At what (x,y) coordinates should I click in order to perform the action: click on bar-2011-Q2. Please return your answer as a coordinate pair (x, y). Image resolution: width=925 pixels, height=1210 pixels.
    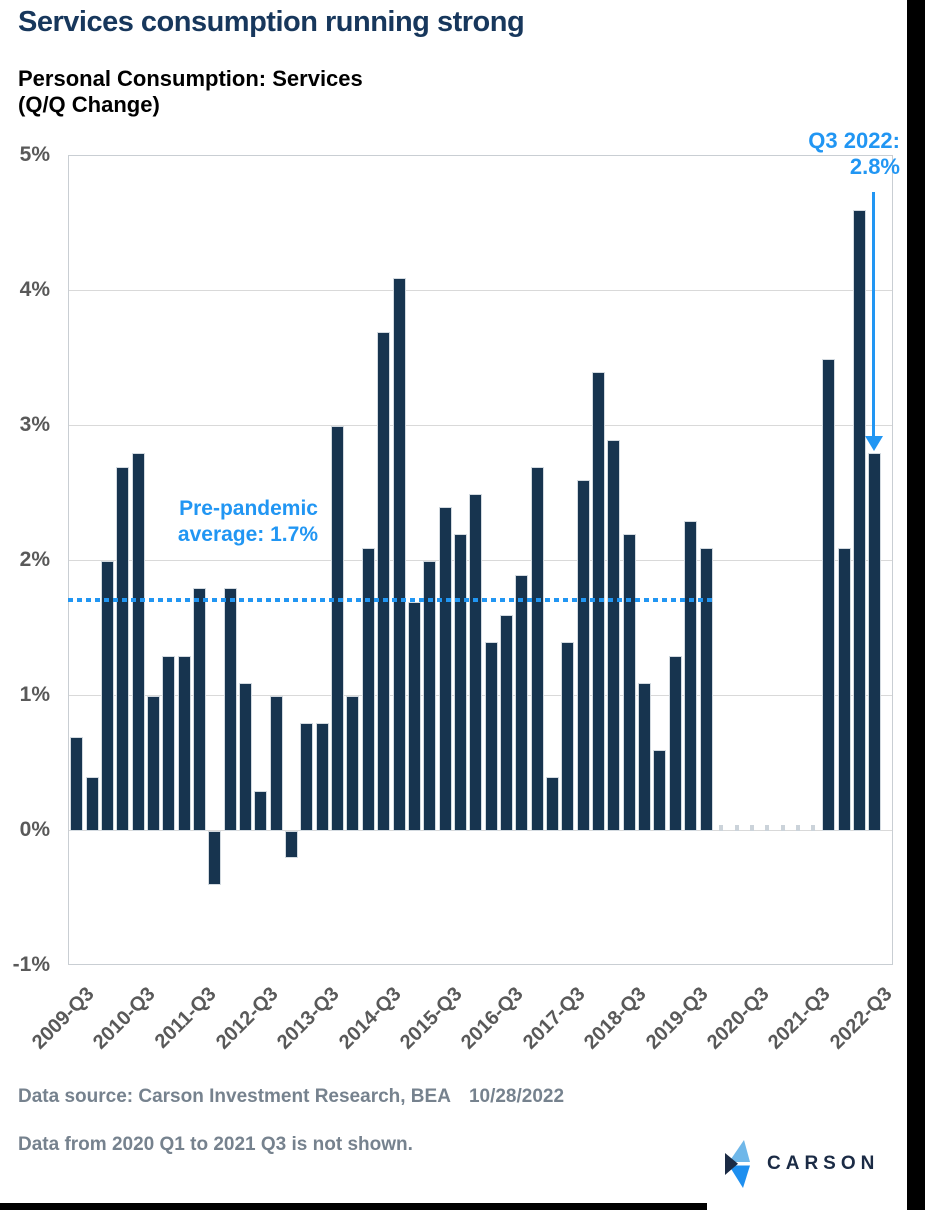
    Looking at the image, I should click on (184, 743).